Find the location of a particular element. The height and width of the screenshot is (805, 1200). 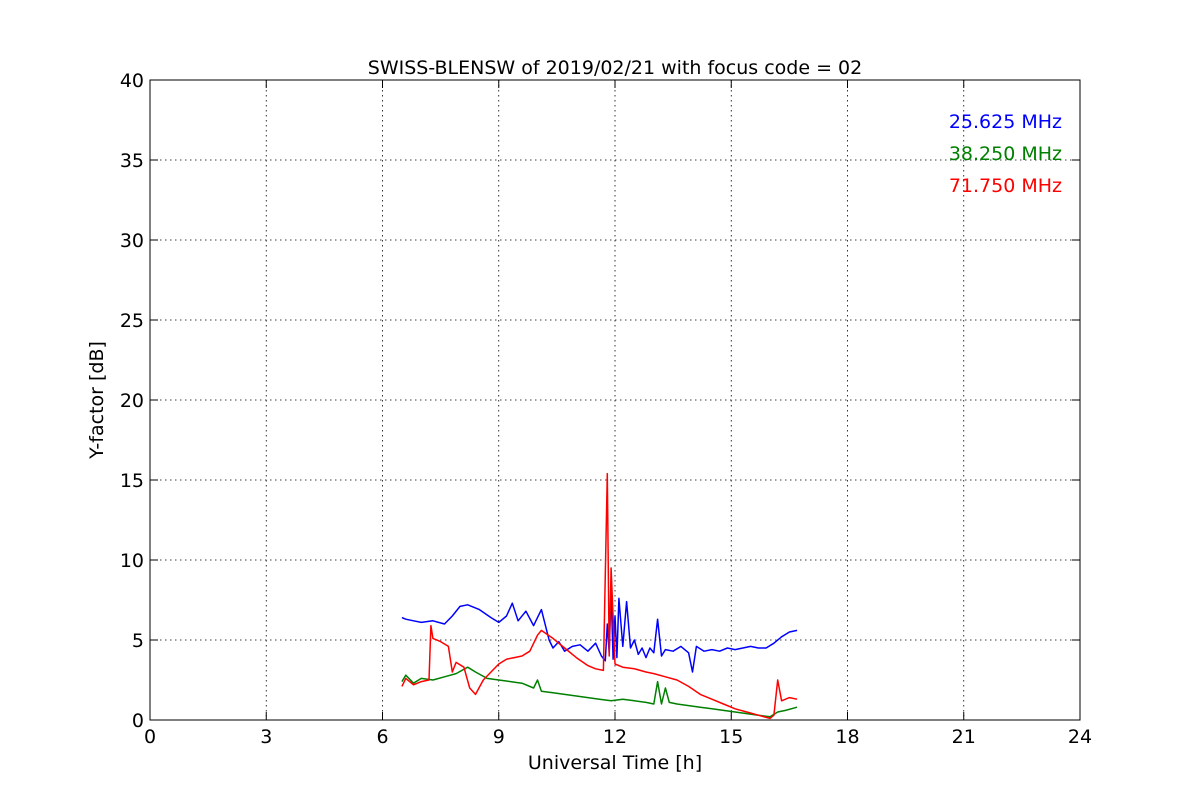

x-tick-label: 15 is located at coordinates (731, 737).